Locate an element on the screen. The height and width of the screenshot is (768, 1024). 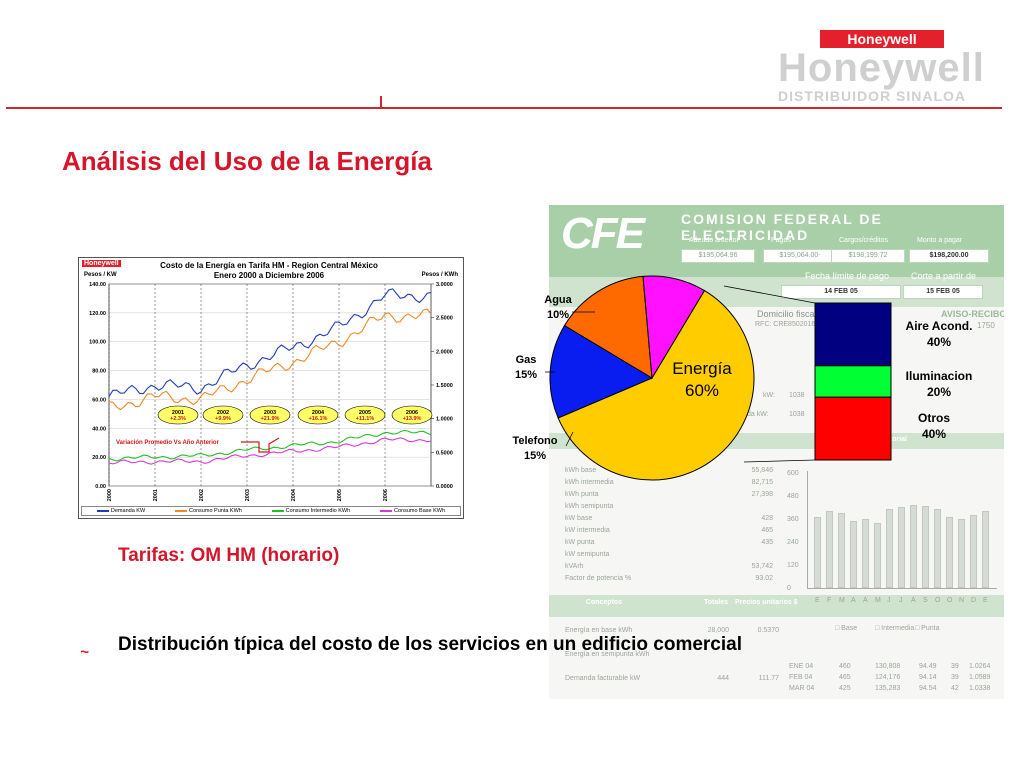
history-cell: 425 is located at coordinates (845, 688).